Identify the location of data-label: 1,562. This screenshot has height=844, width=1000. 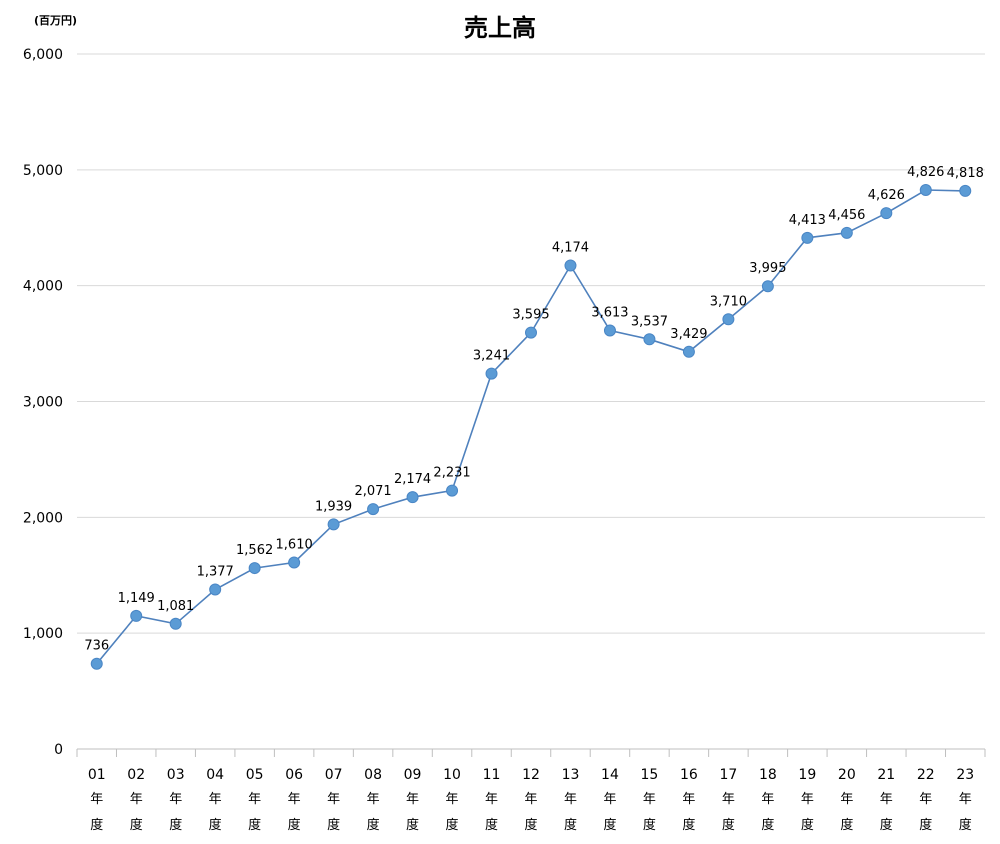
(254, 550).